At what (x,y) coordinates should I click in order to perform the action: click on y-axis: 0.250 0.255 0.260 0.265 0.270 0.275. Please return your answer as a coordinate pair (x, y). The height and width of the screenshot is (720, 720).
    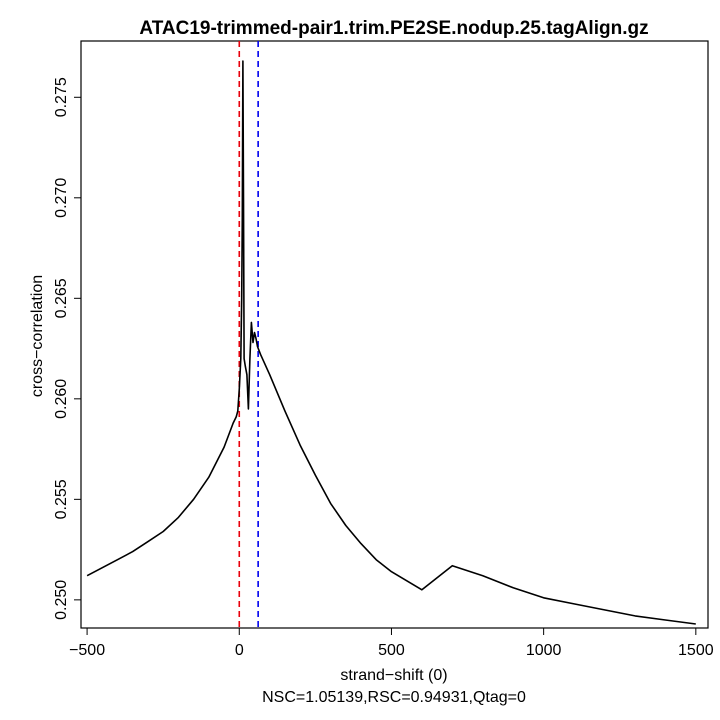
    Looking at the image, I should click on (67, 348).